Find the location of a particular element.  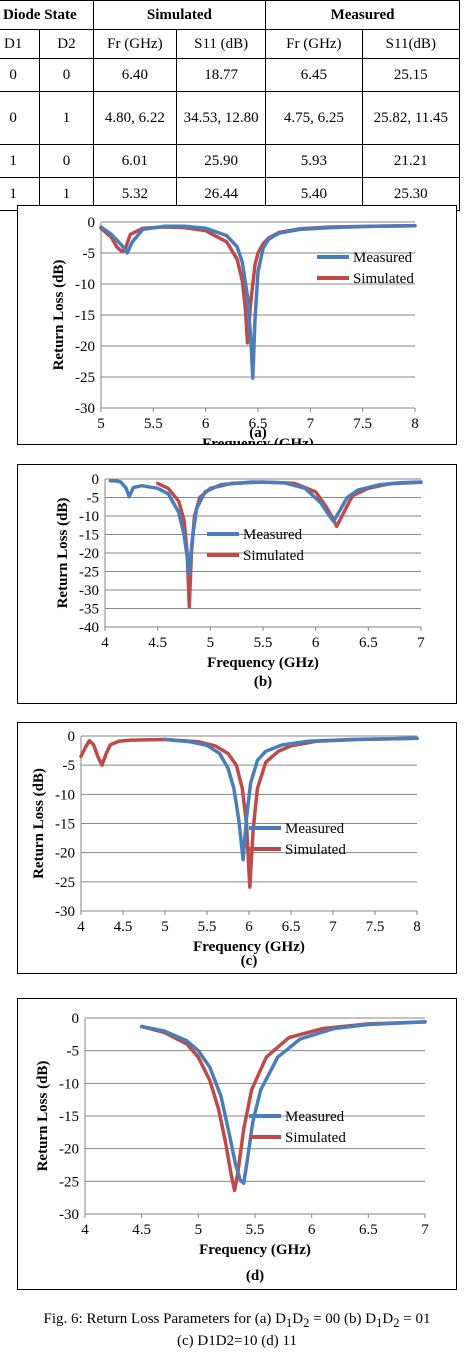

subheader-meas-fr: Fr (GHz) is located at coordinates (314, 44).